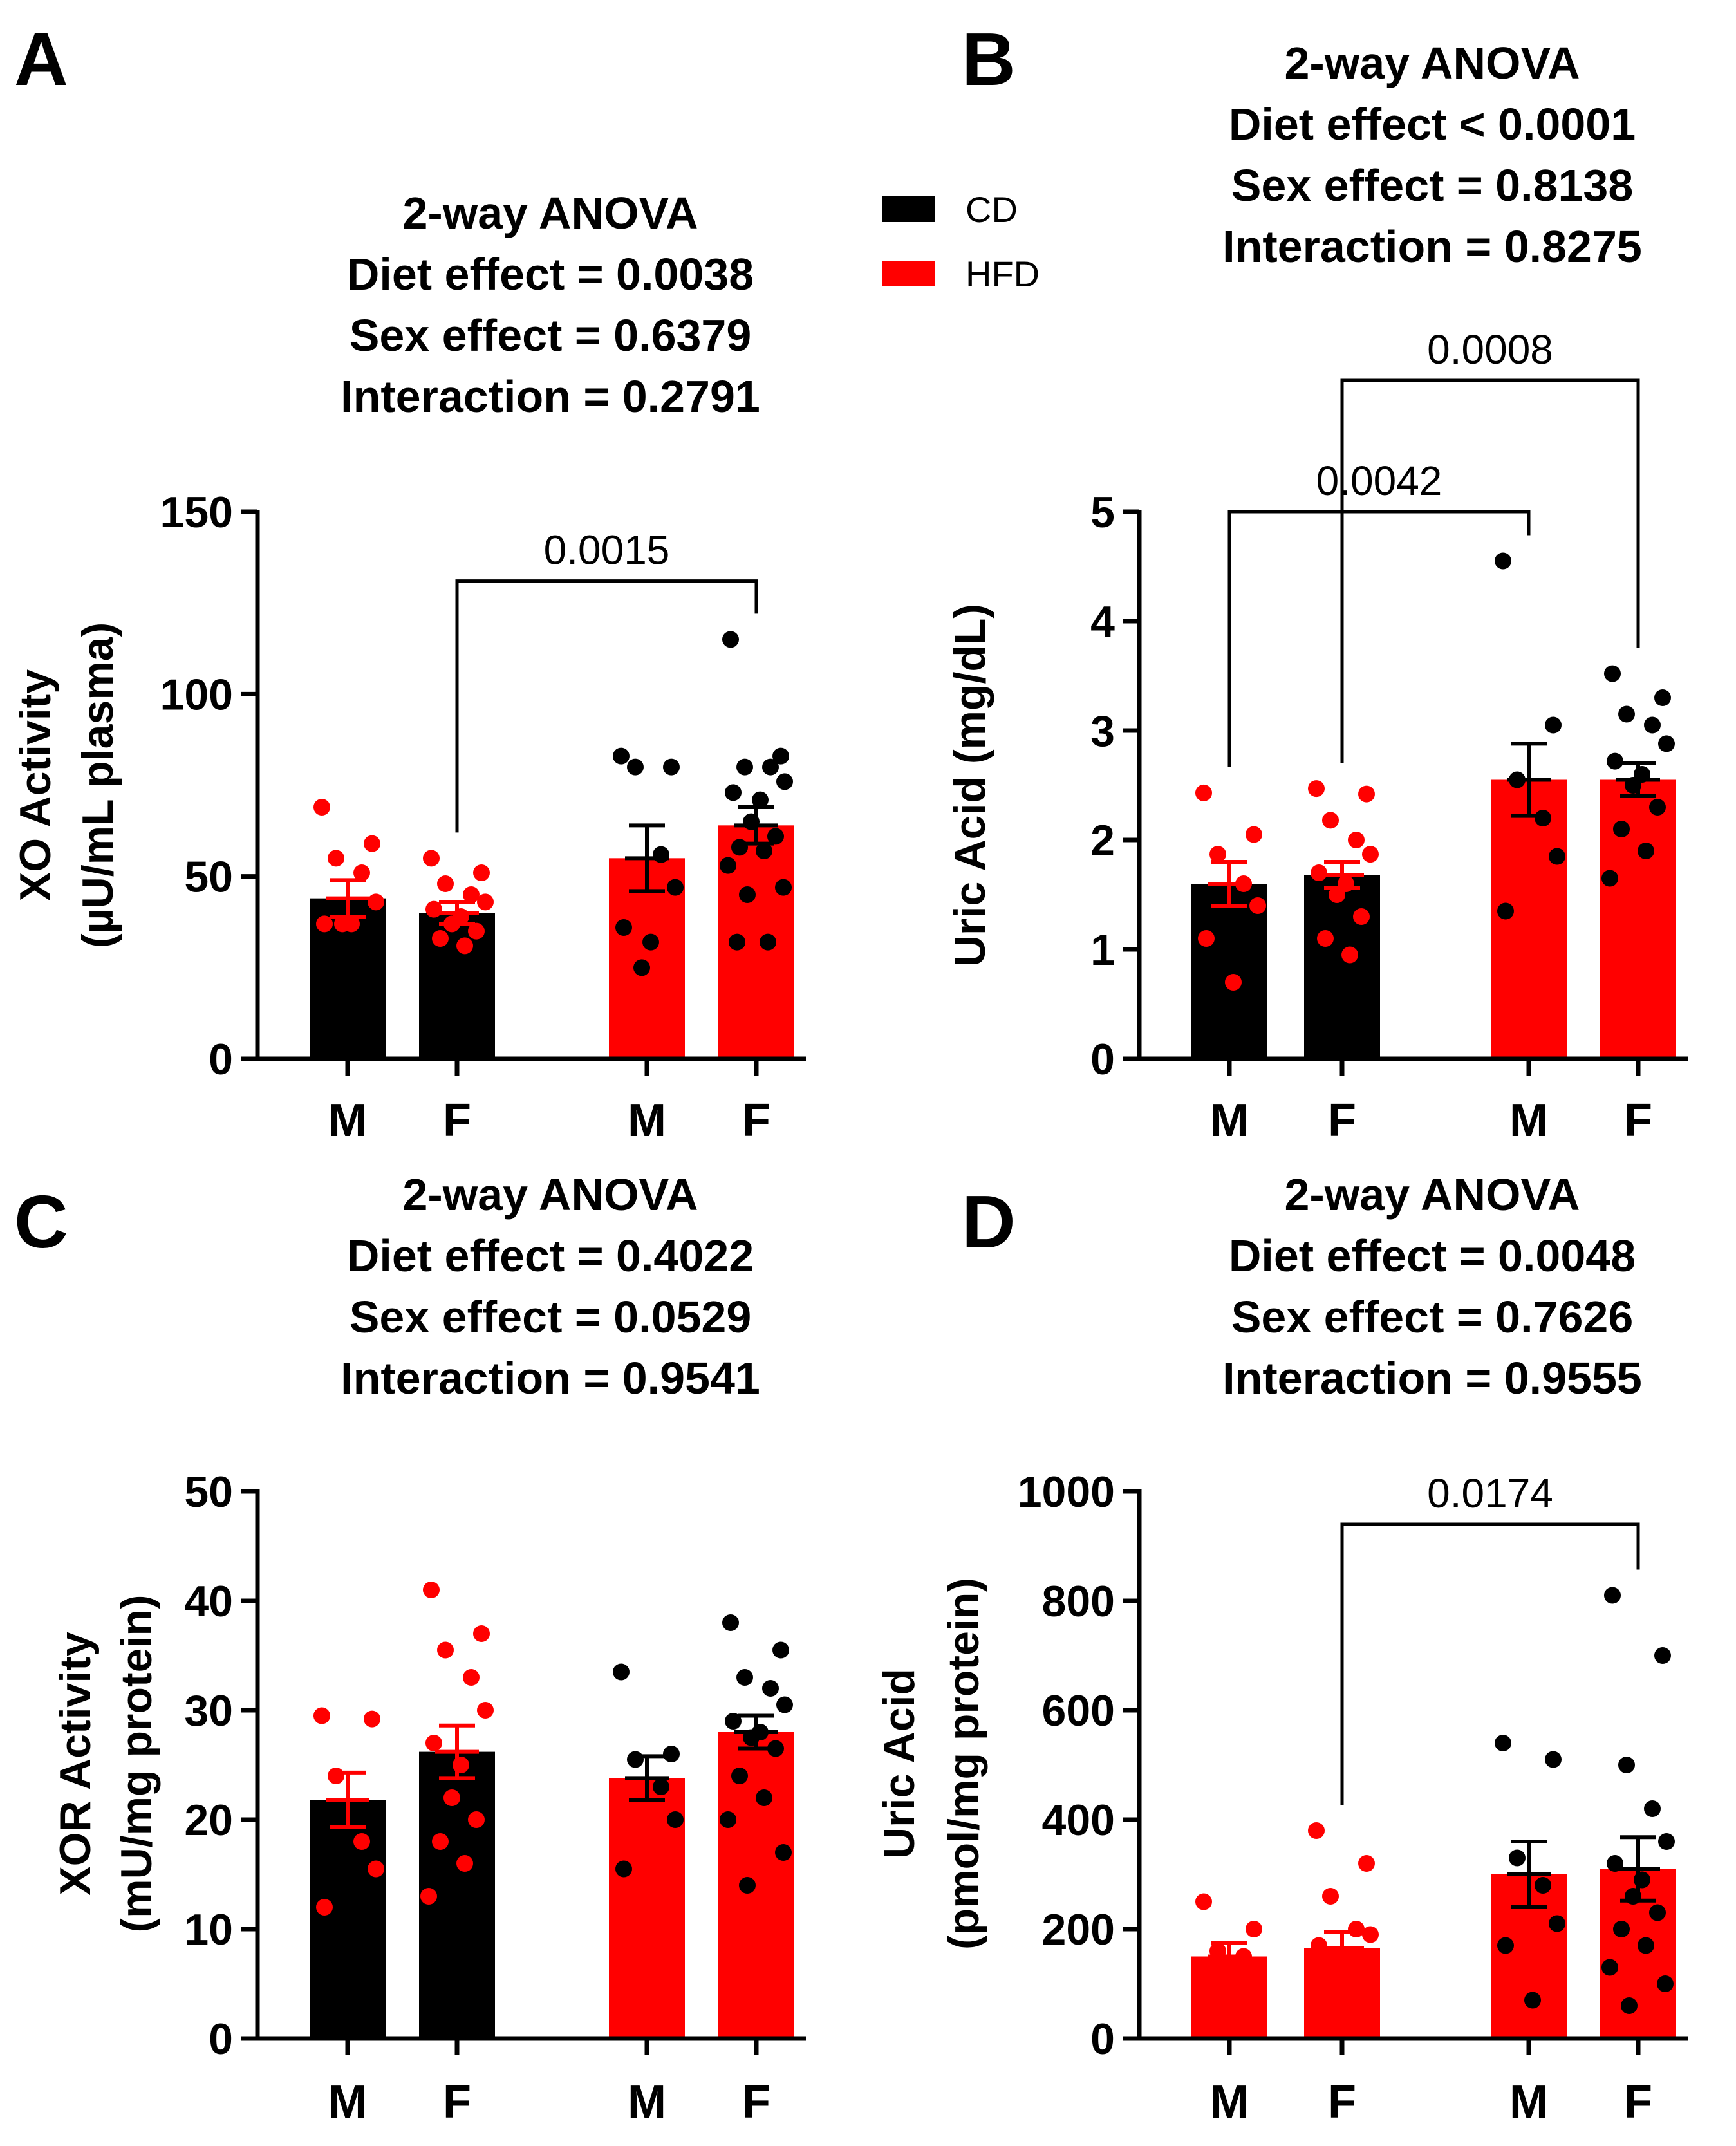 The image size is (1736, 2146). I want to click on panel-letter-d: D, so click(989, 1222).